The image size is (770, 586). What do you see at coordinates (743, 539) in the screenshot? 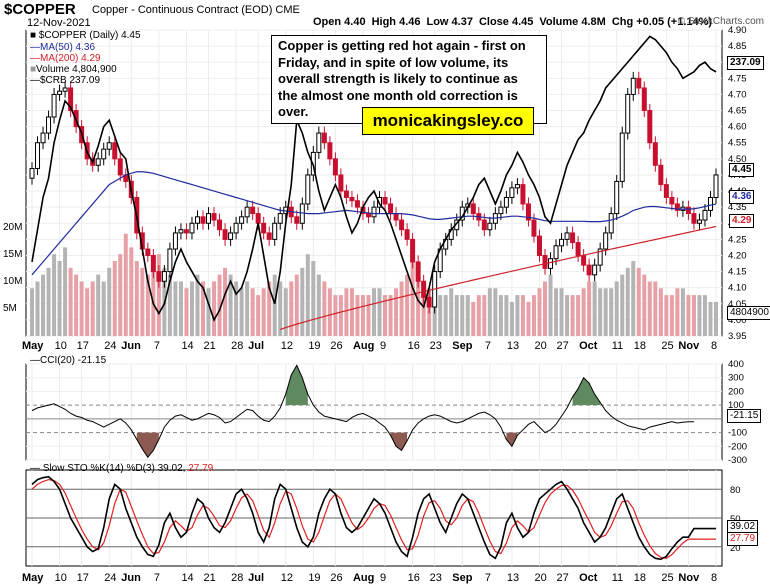
I see `sto-d-value-tag: 27.79` at bounding box center [743, 539].